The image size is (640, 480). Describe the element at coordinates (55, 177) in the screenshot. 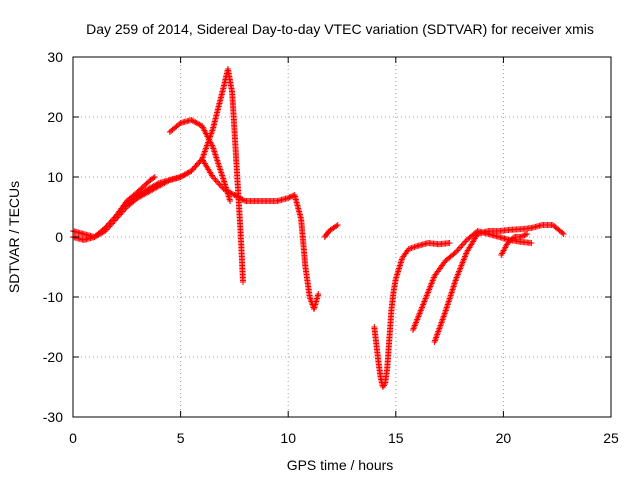

I see `y-tick-label: 10` at that location.